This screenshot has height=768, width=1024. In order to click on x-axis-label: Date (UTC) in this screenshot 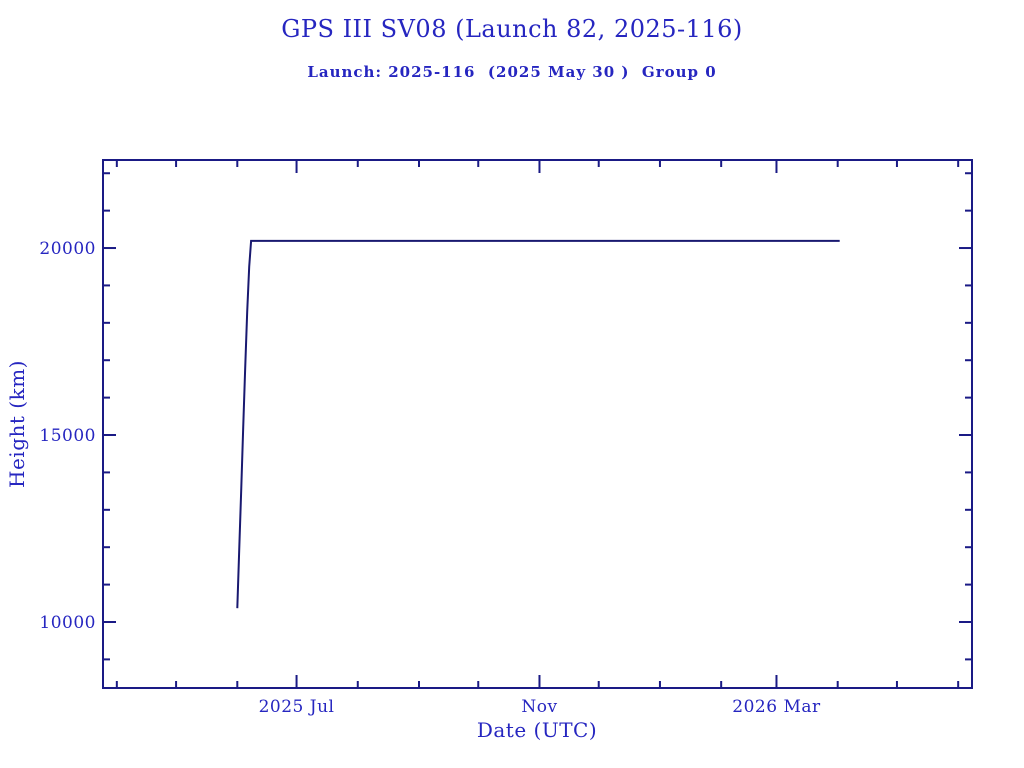, I will do `click(537, 730)`.